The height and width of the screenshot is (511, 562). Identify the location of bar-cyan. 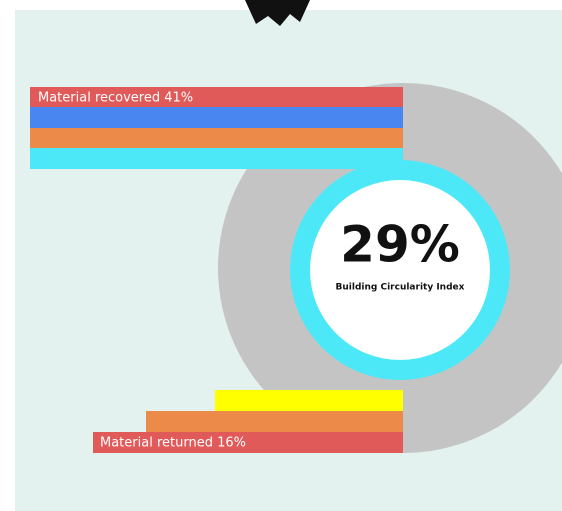
(216, 158).